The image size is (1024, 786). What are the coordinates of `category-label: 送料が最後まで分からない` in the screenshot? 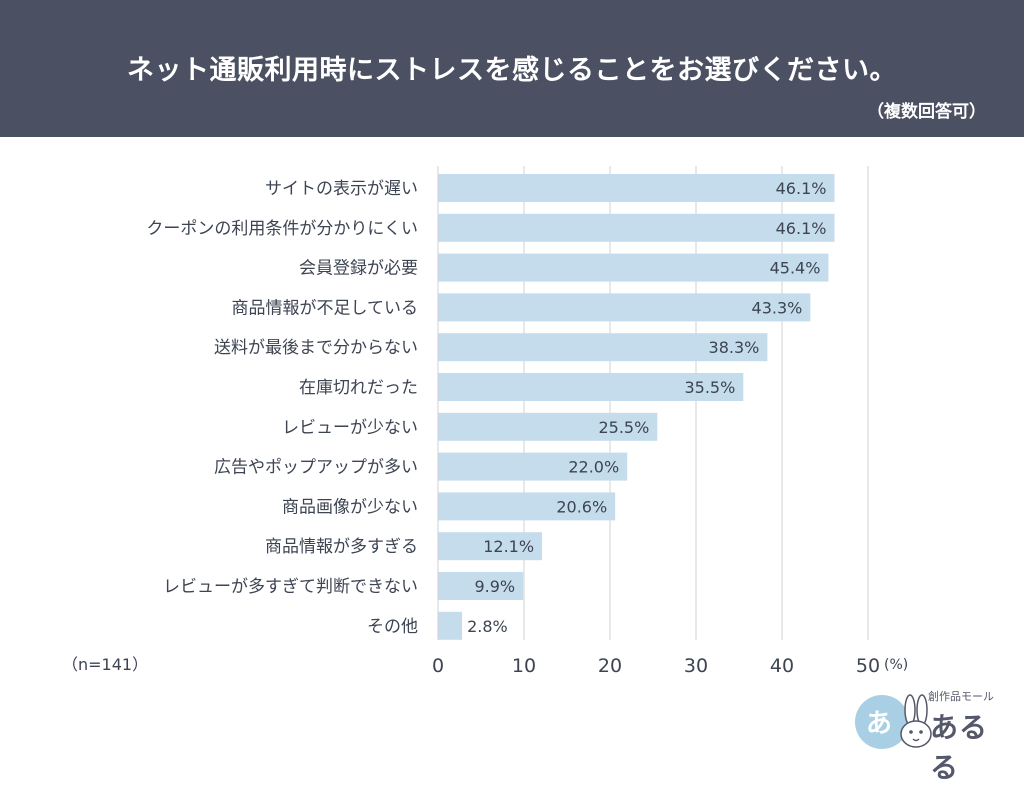 It's located at (316, 348).